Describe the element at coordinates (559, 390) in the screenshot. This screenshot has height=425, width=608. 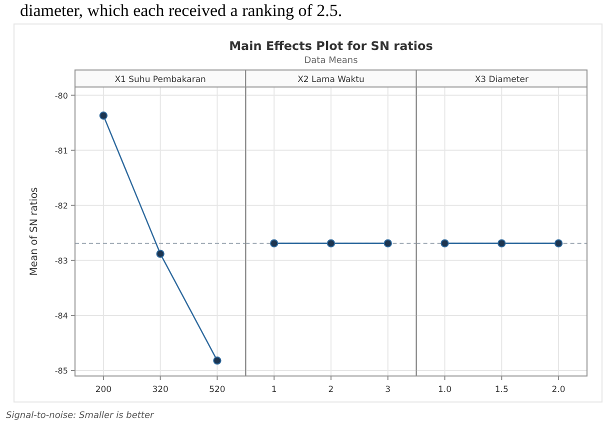
I see `x-tick-label: 2.0` at that location.